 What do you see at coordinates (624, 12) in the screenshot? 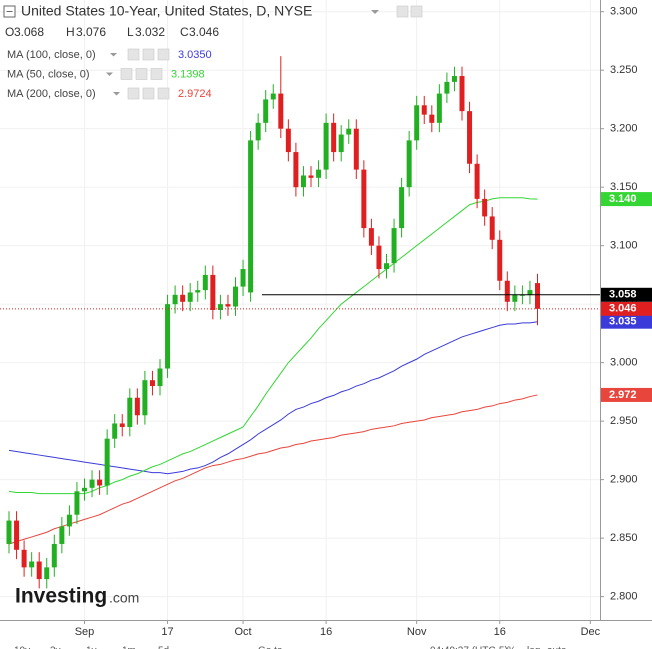
I see `y-tick-label: 3.300` at bounding box center [624, 12].